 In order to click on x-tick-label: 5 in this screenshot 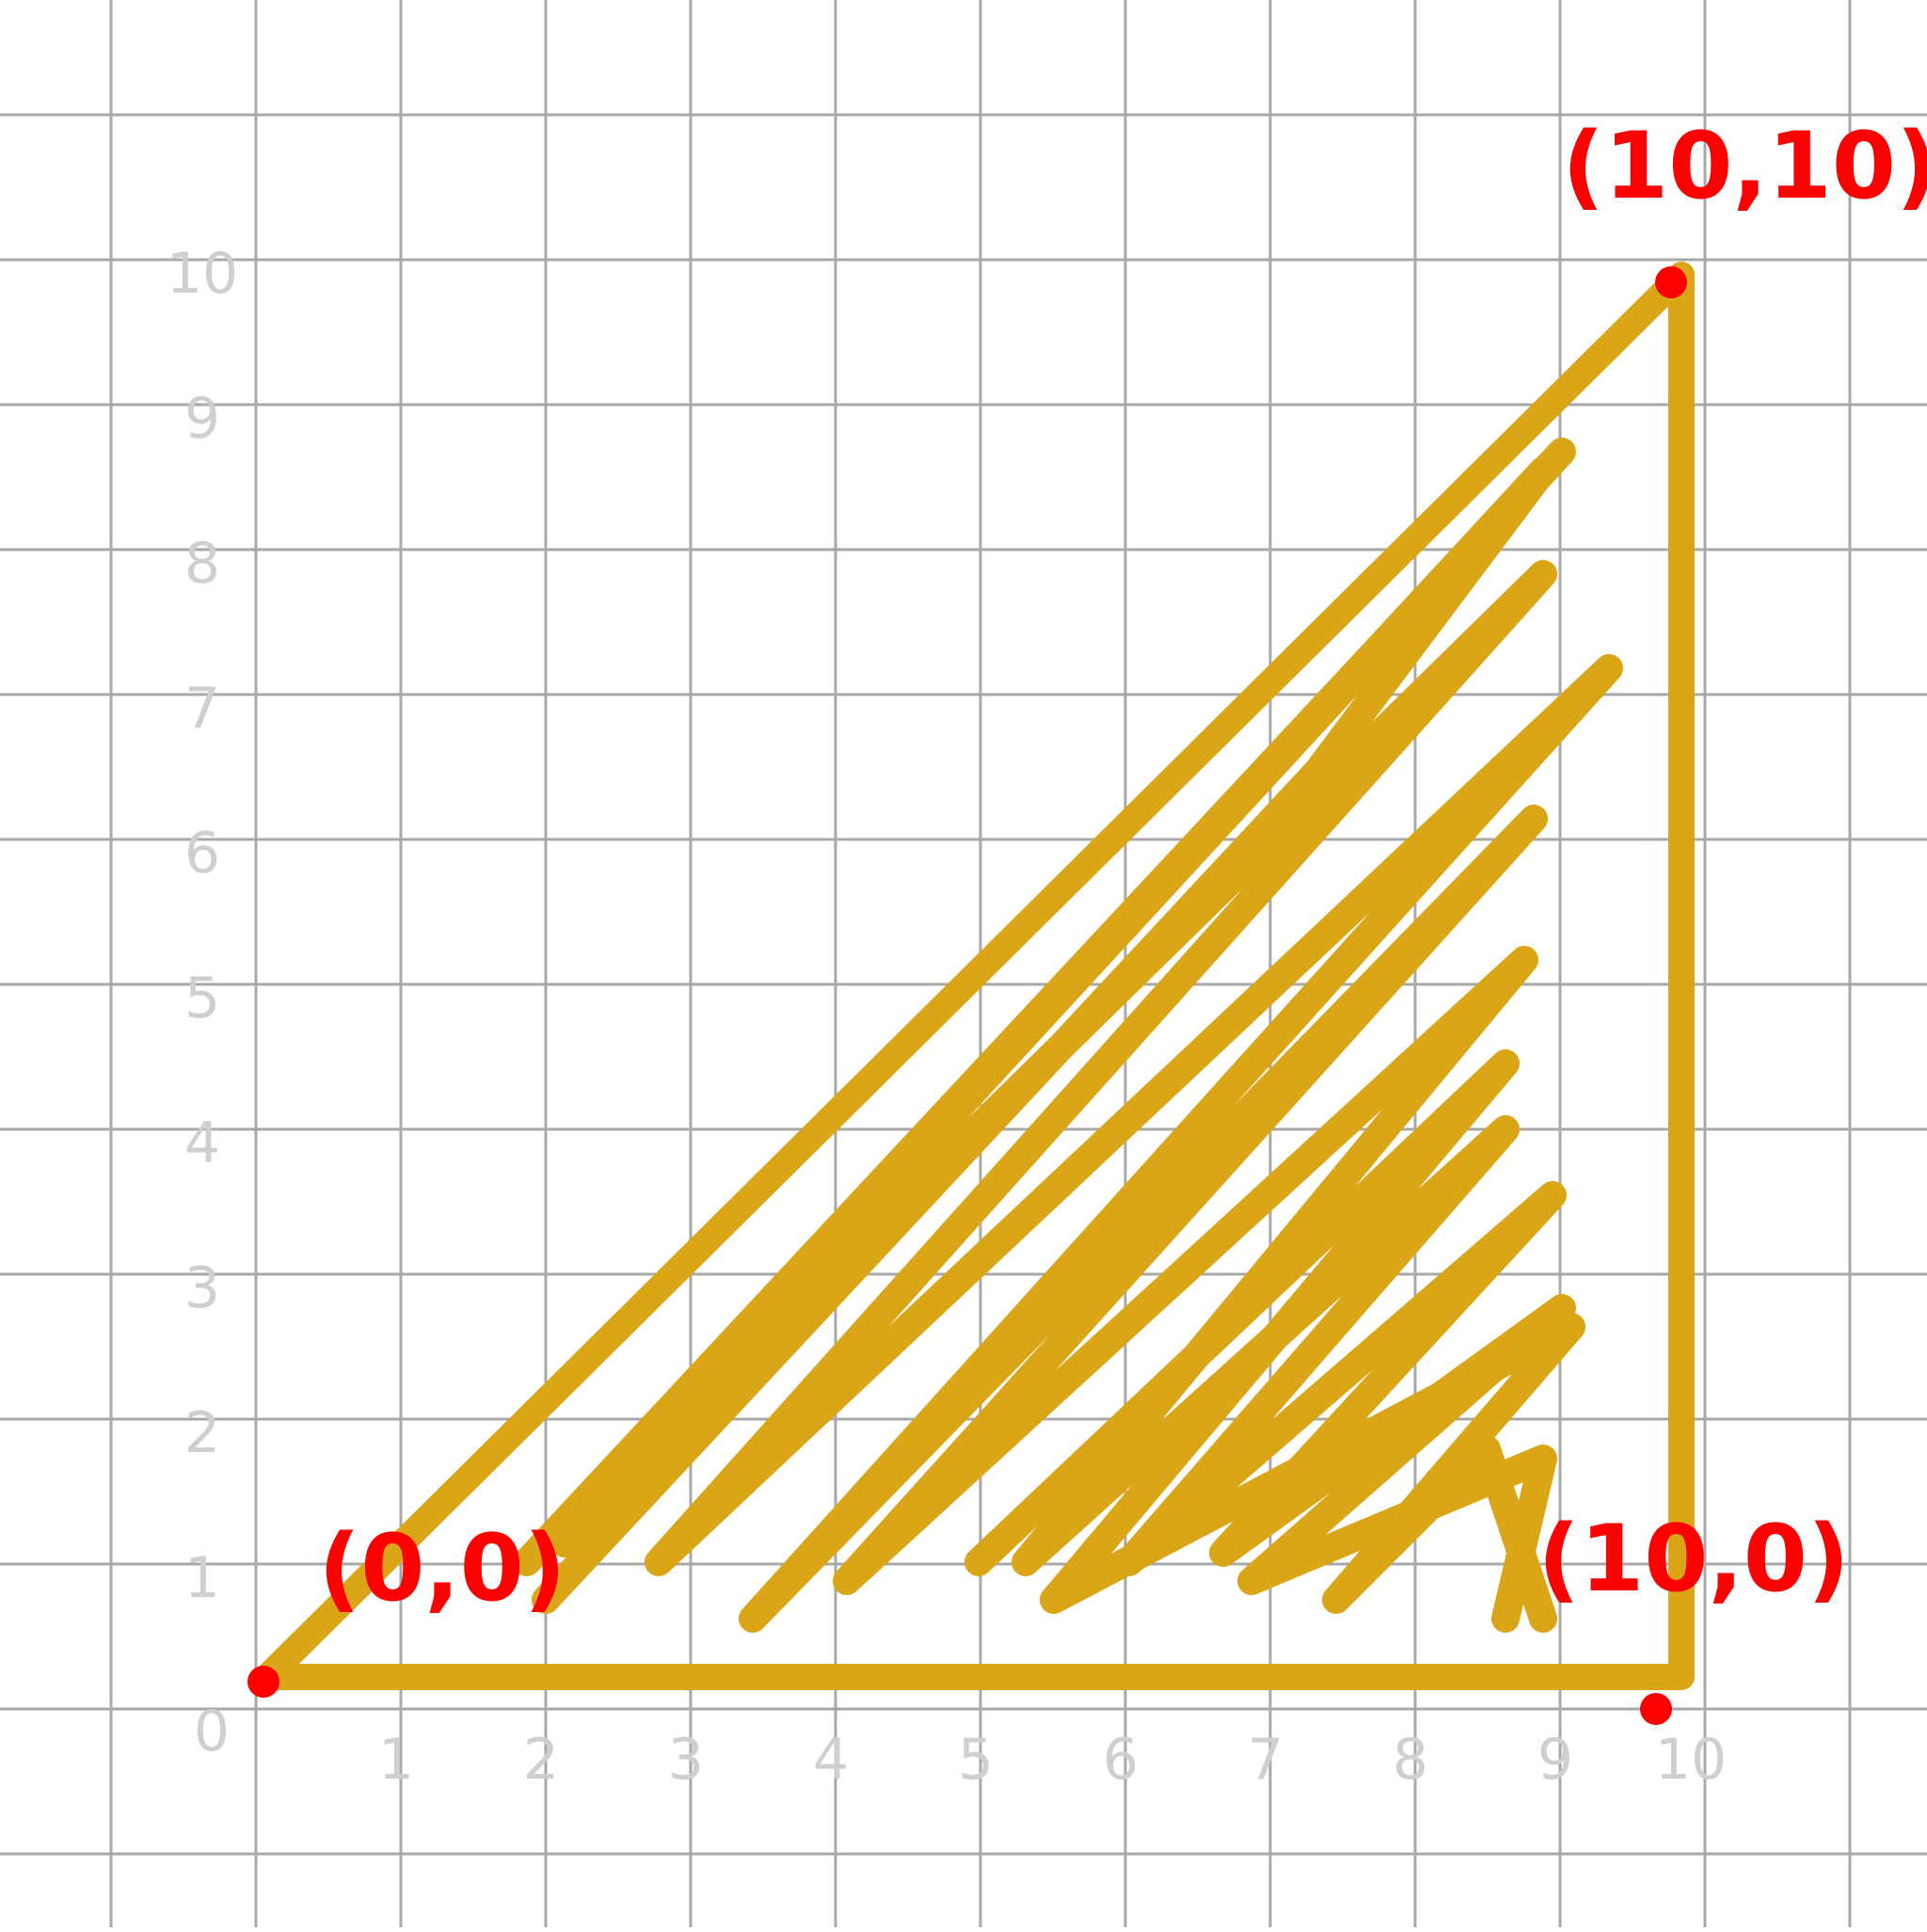, I will do `click(976, 1760)`.